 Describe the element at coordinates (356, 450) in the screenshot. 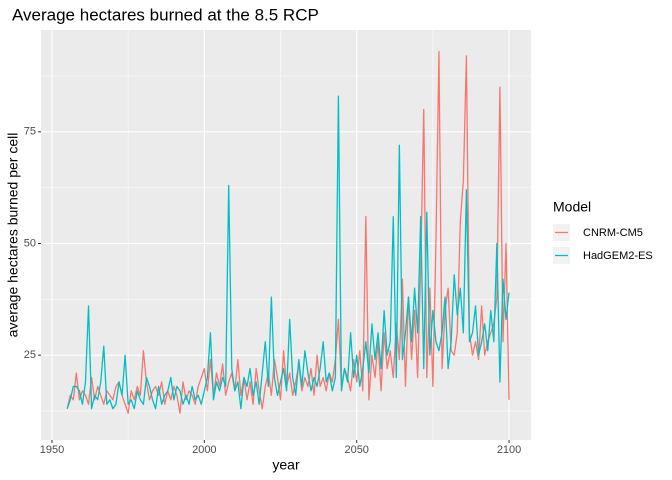

I see `x-tick-label: 2050` at that location.